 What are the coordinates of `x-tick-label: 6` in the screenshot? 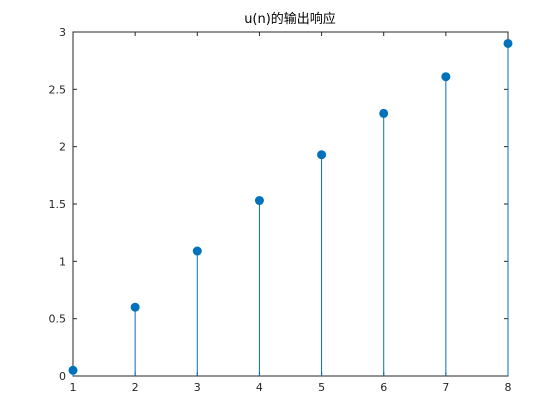 It's located at (383, 387).